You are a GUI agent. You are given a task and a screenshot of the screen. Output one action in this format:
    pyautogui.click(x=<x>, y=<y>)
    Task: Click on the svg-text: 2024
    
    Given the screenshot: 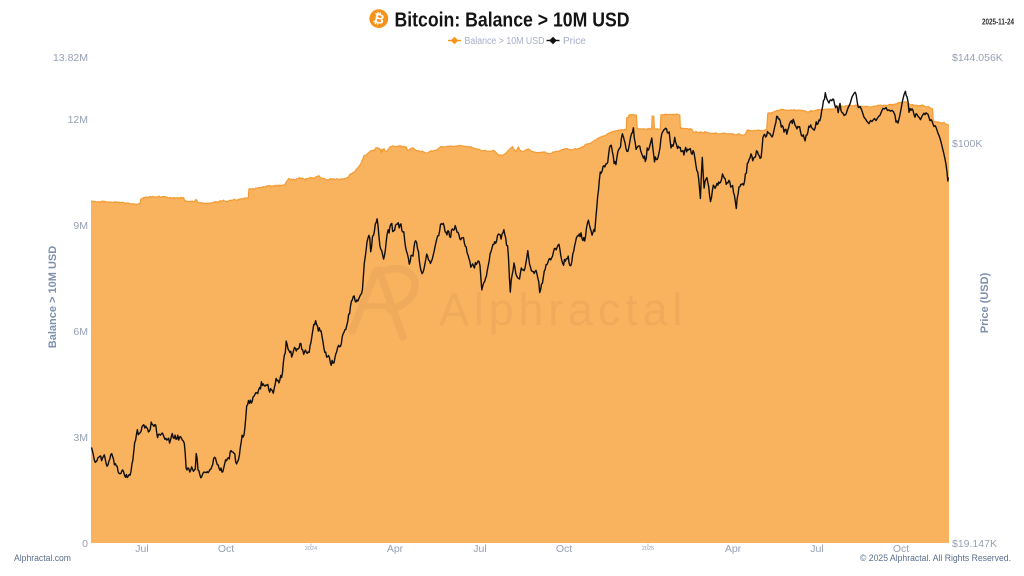 What is the action you would take?
    pyautogui.click(x=311, y=549)
    